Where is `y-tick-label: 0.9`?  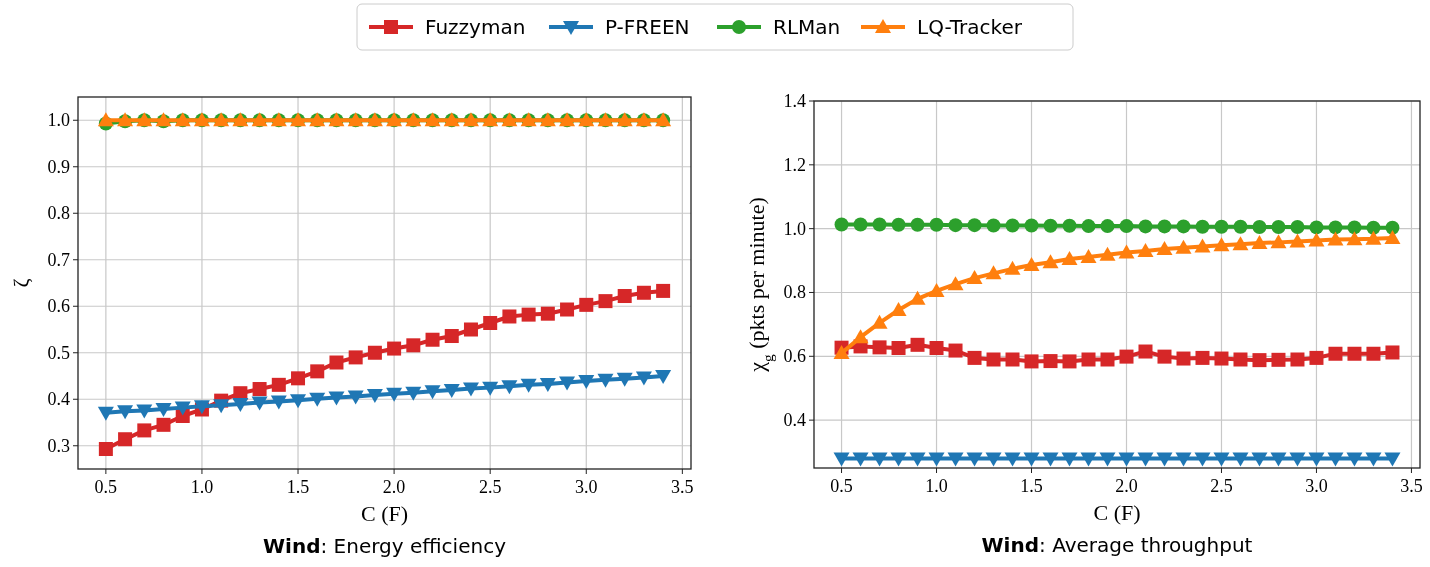
y-tick-label: 0.9 is located at coordinates (58, 166).